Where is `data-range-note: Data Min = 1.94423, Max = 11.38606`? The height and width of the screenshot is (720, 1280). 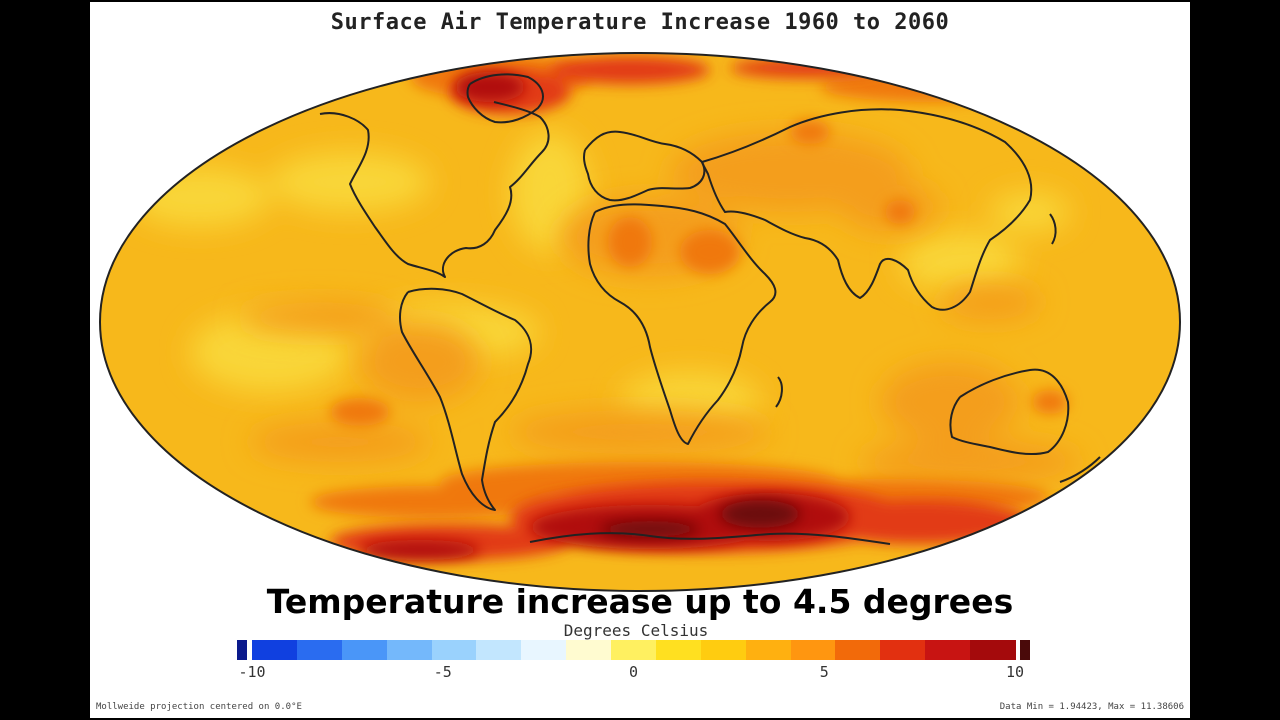
data-range-note: Data Min = 1.94423, Max = 11.38606 is located at coordinates (1091, 707).